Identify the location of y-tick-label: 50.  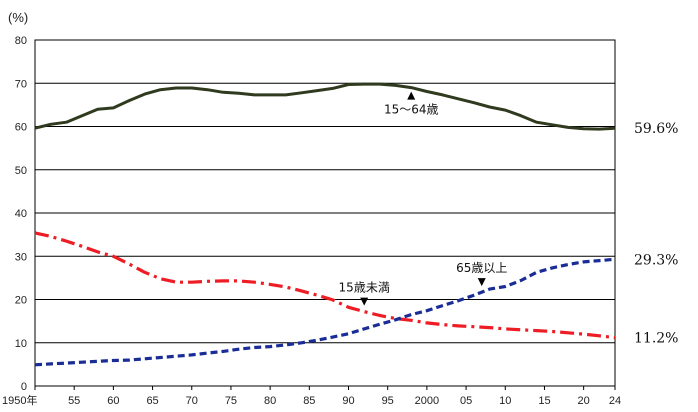
(21, 171).